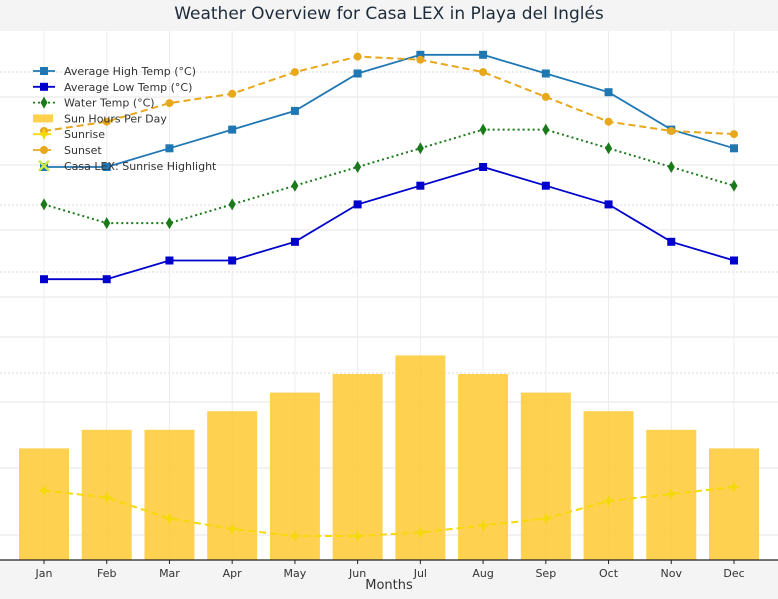 This screenshot has height=599, width=778. What do you see at coordinates (357, 467) in the screenshot?
I see `bar-sun-hours-jun` at bounding box center [357, 467].